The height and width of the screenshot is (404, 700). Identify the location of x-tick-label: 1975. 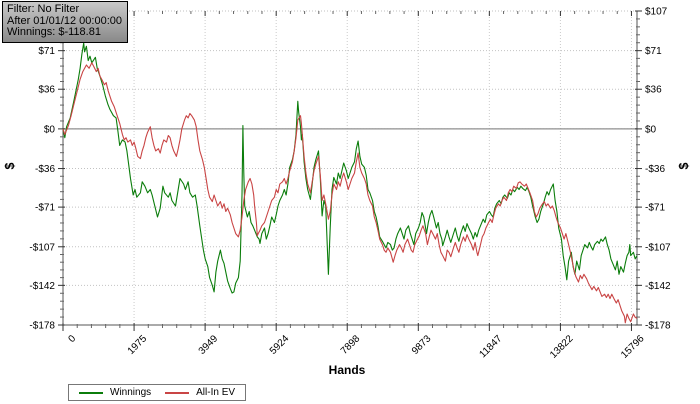
(138, 345).